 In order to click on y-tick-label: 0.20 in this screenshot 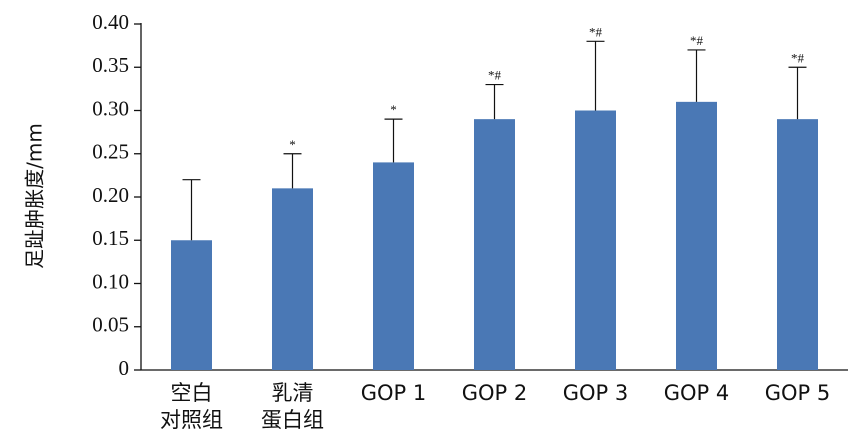, I will do `click(110, 195)`.